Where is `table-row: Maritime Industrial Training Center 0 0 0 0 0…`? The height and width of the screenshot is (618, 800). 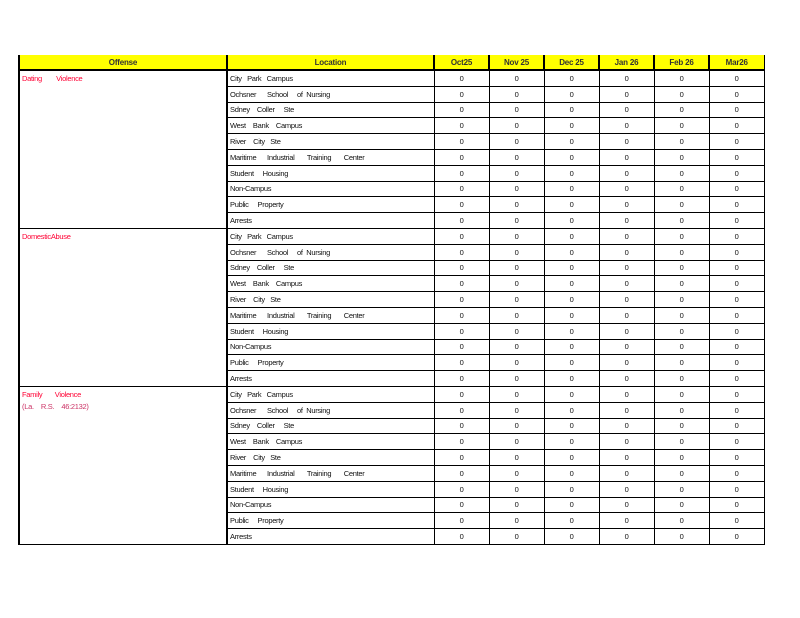
table-row: Maritime Industrial Training Center 0 0 0 0 0… is located at coordinates (392, 157).